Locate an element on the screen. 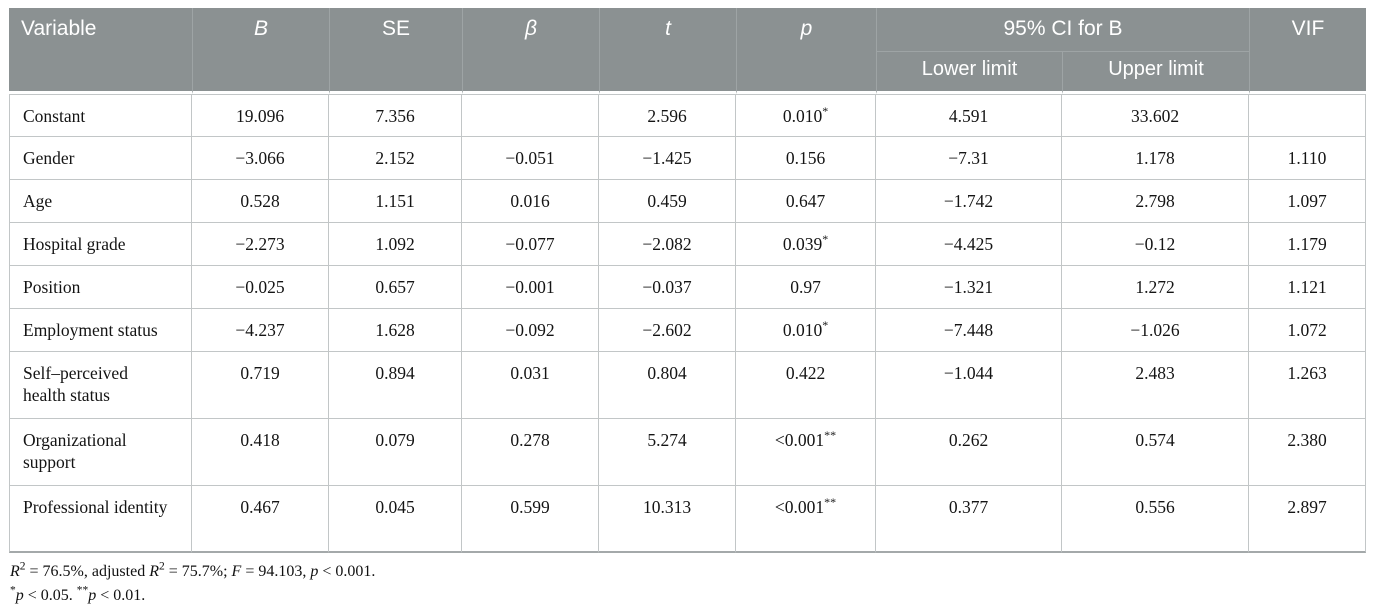 The width and height of the screenshot is (1375, 613). cell-p: 0.97 is located at coordinates (806, 287).